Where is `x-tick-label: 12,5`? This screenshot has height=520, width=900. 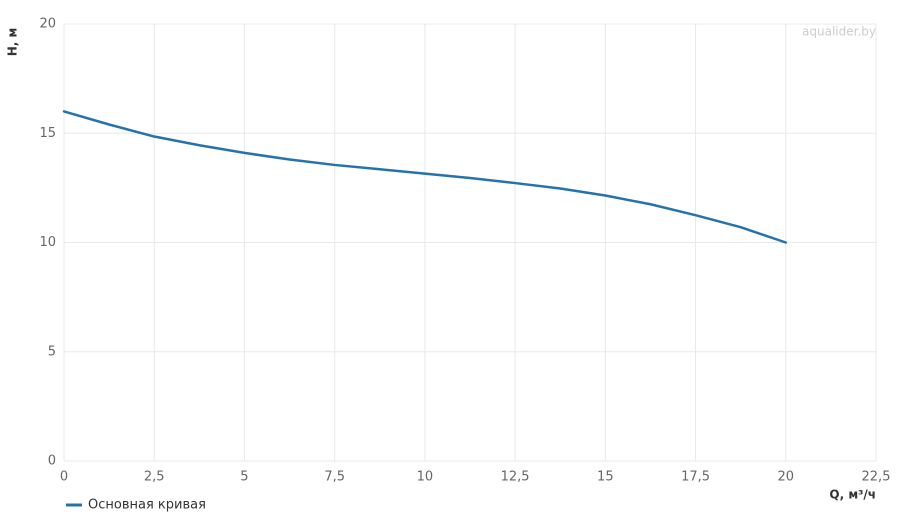 x-tick-label: 12,5 is located at coordinates (515, 477).